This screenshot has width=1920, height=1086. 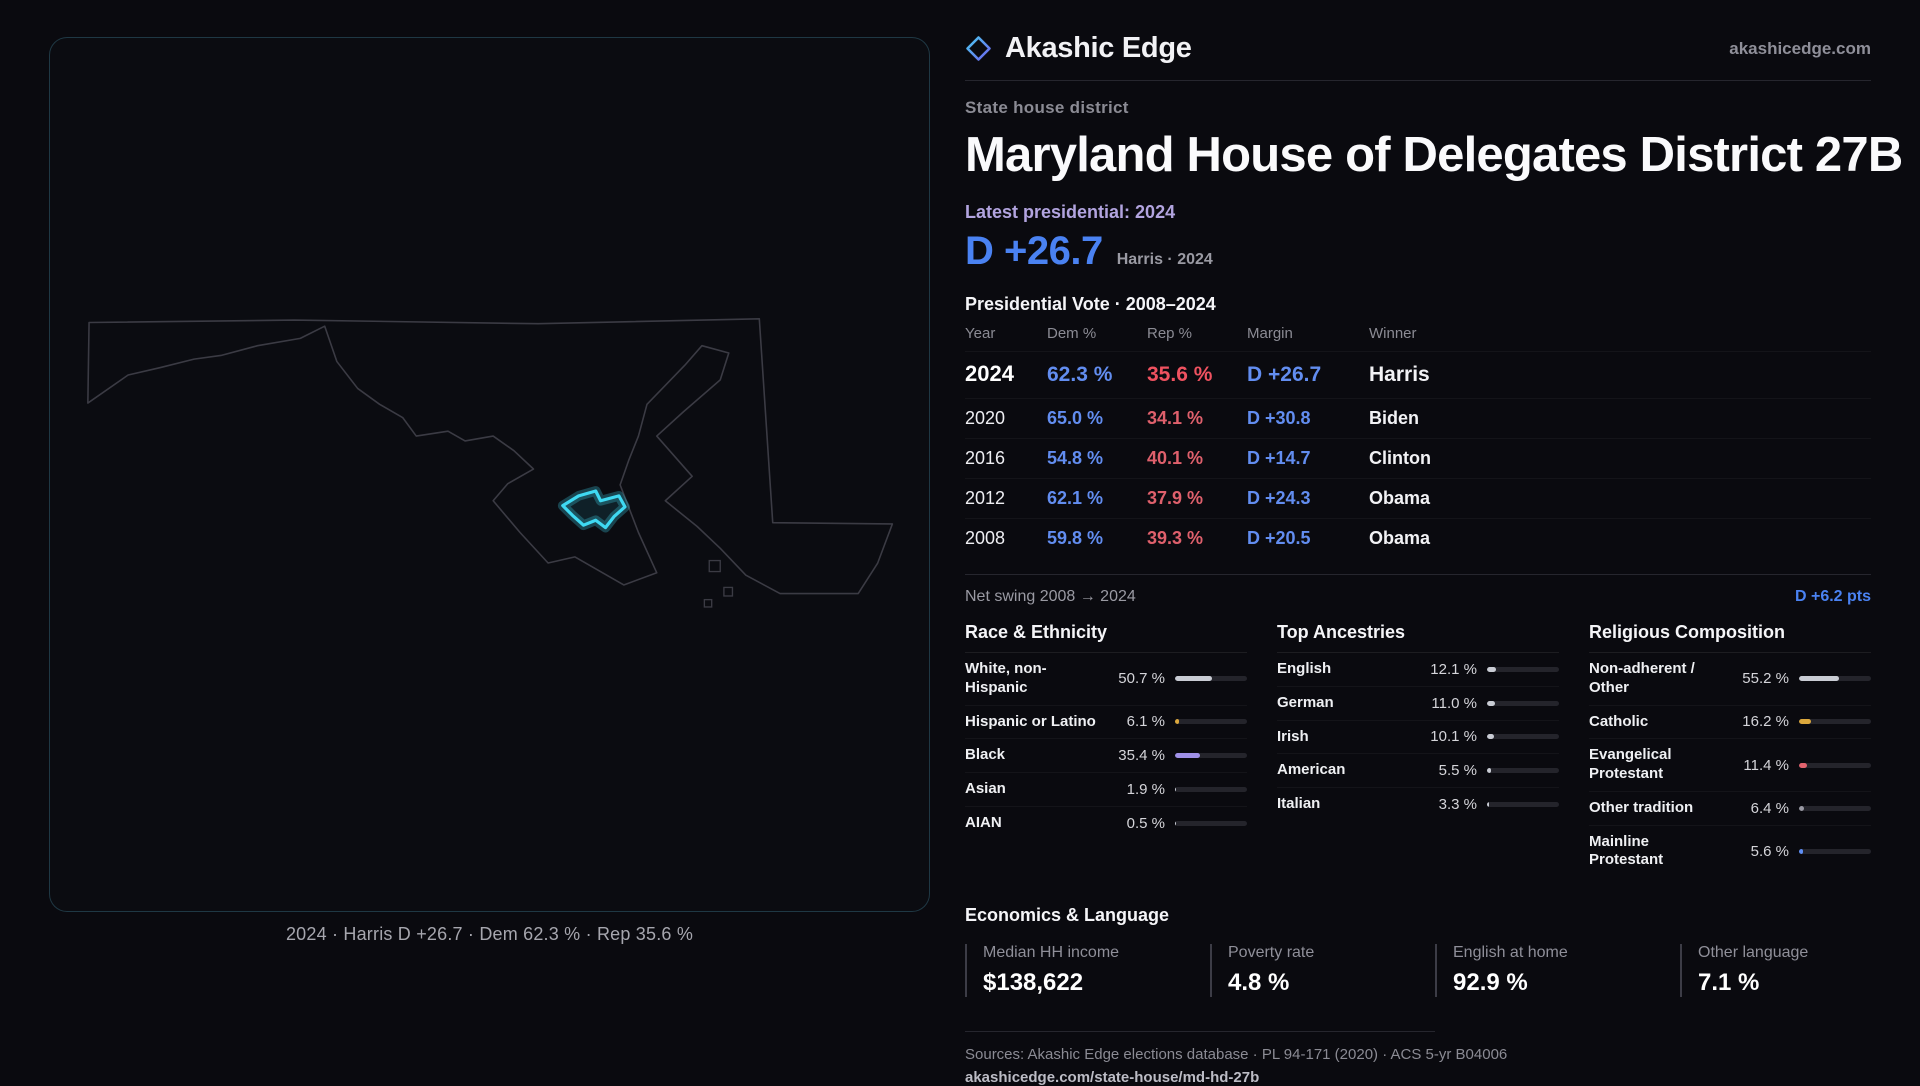 What do you see at coordinates (1112, 1077) in the screenshot?
I see `permalink: akashicedge.com/state-house/md-hd-27b` at bounding box center [1112, 1077].